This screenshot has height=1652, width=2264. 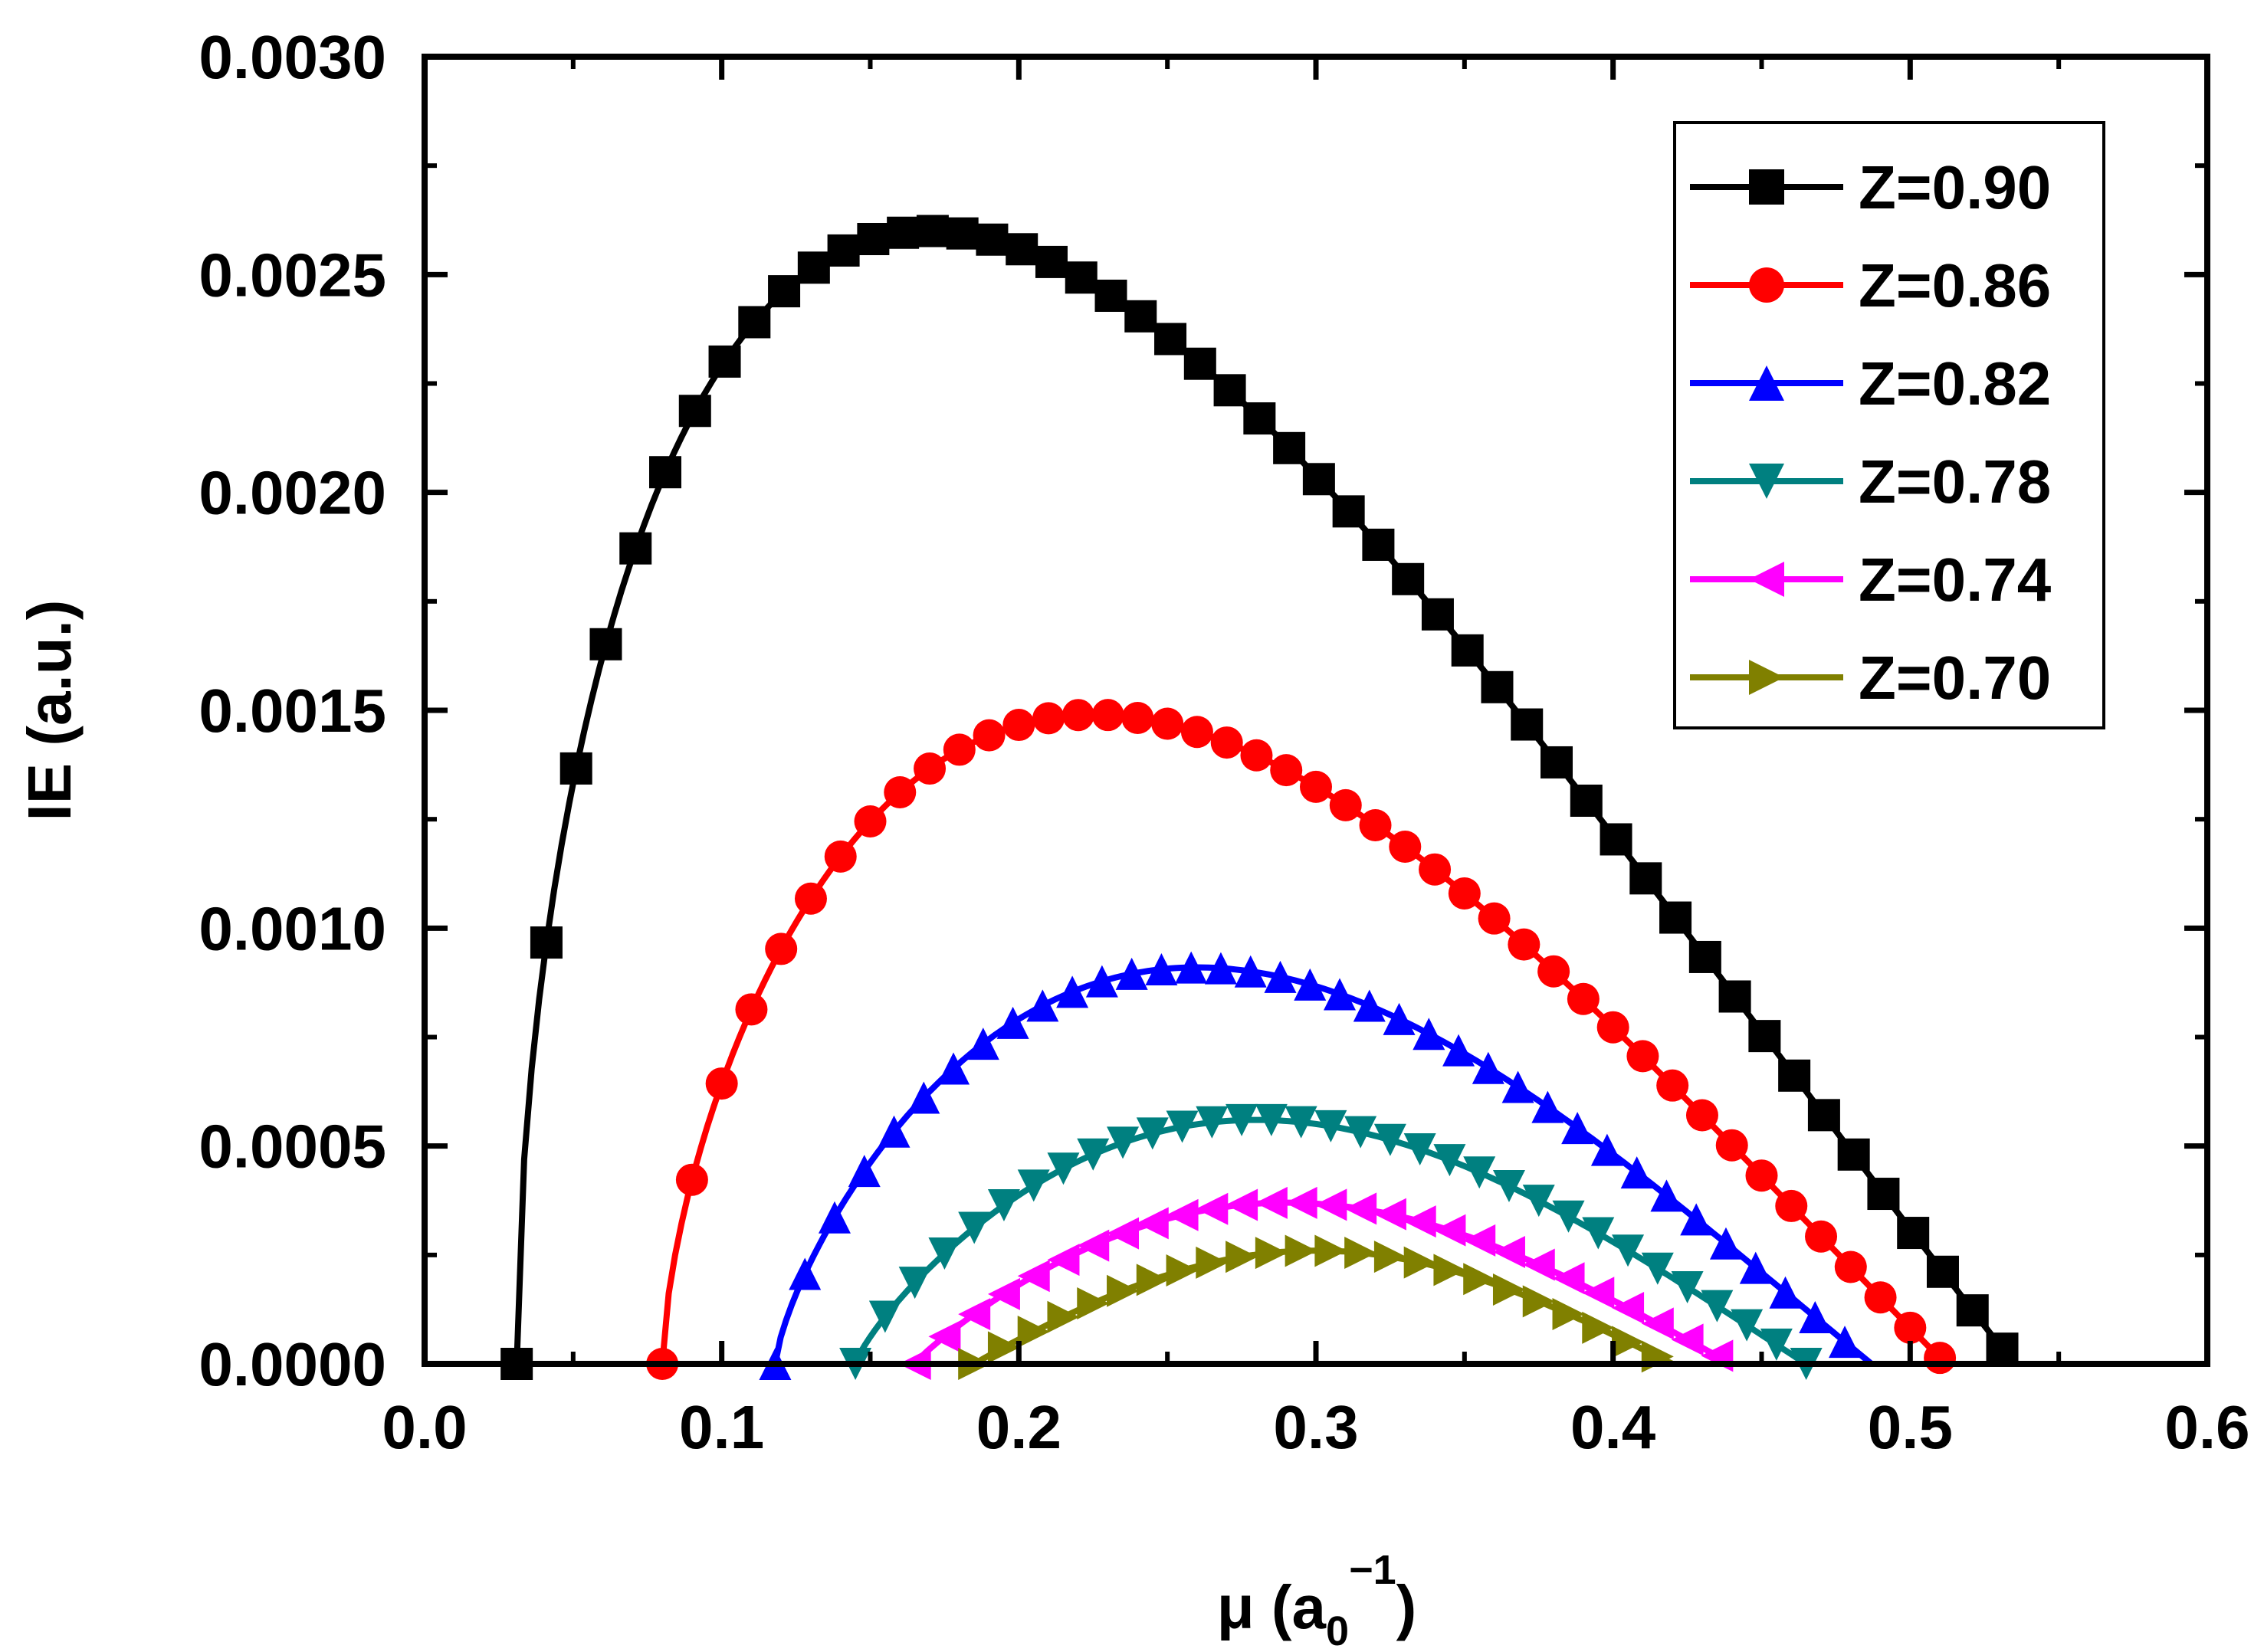 What do you see at coordinates (292, 1147) in the screenshot?
I see `y-tick-label: 0.0005` at bounding box center [292, 1147].